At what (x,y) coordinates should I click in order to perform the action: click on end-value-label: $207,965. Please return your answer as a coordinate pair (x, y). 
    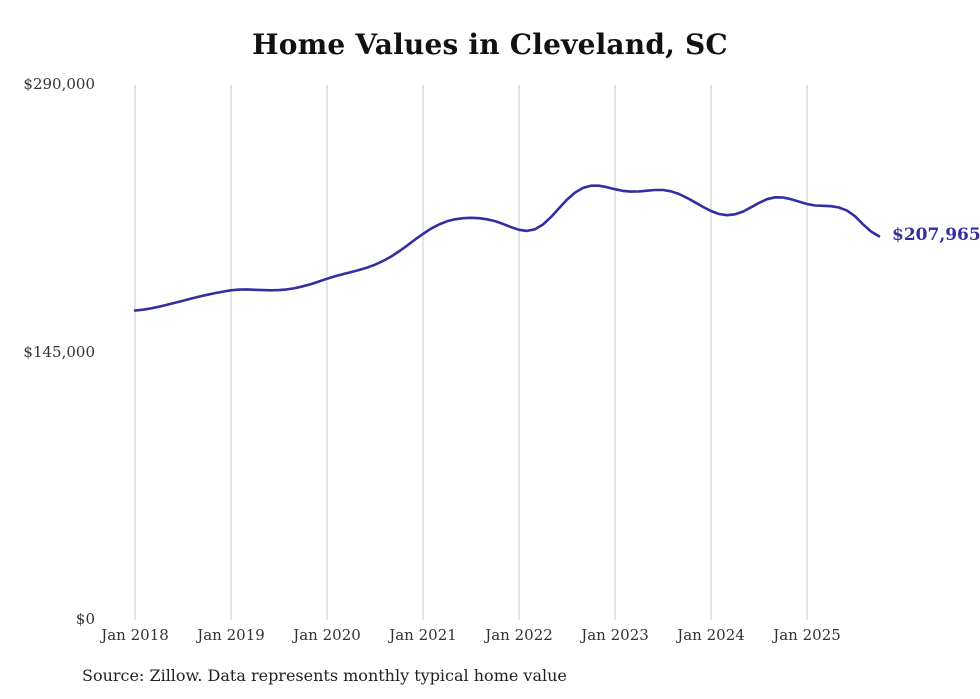
    Looking at the image, I should click on (936, 235).